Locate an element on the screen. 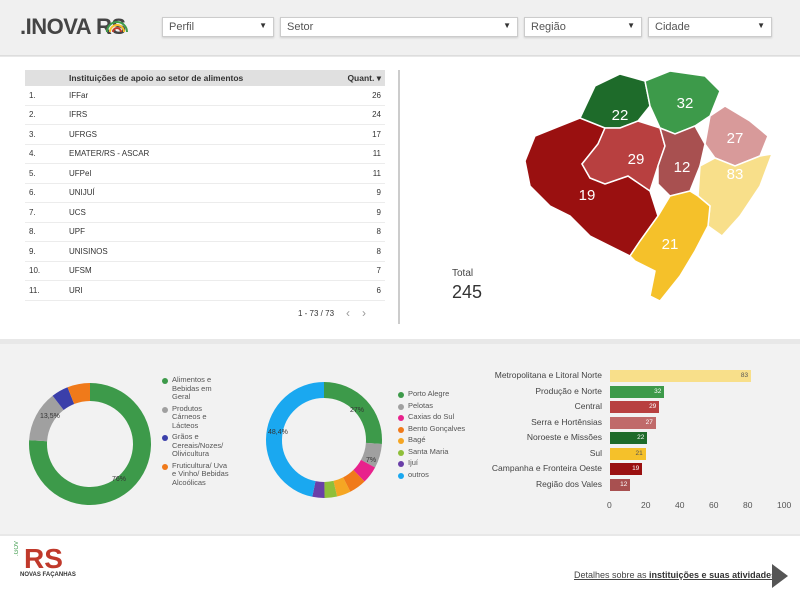 The image size is (800, 600). bar-row: Produção e Norte 32 is located at coordinates (636, 392).